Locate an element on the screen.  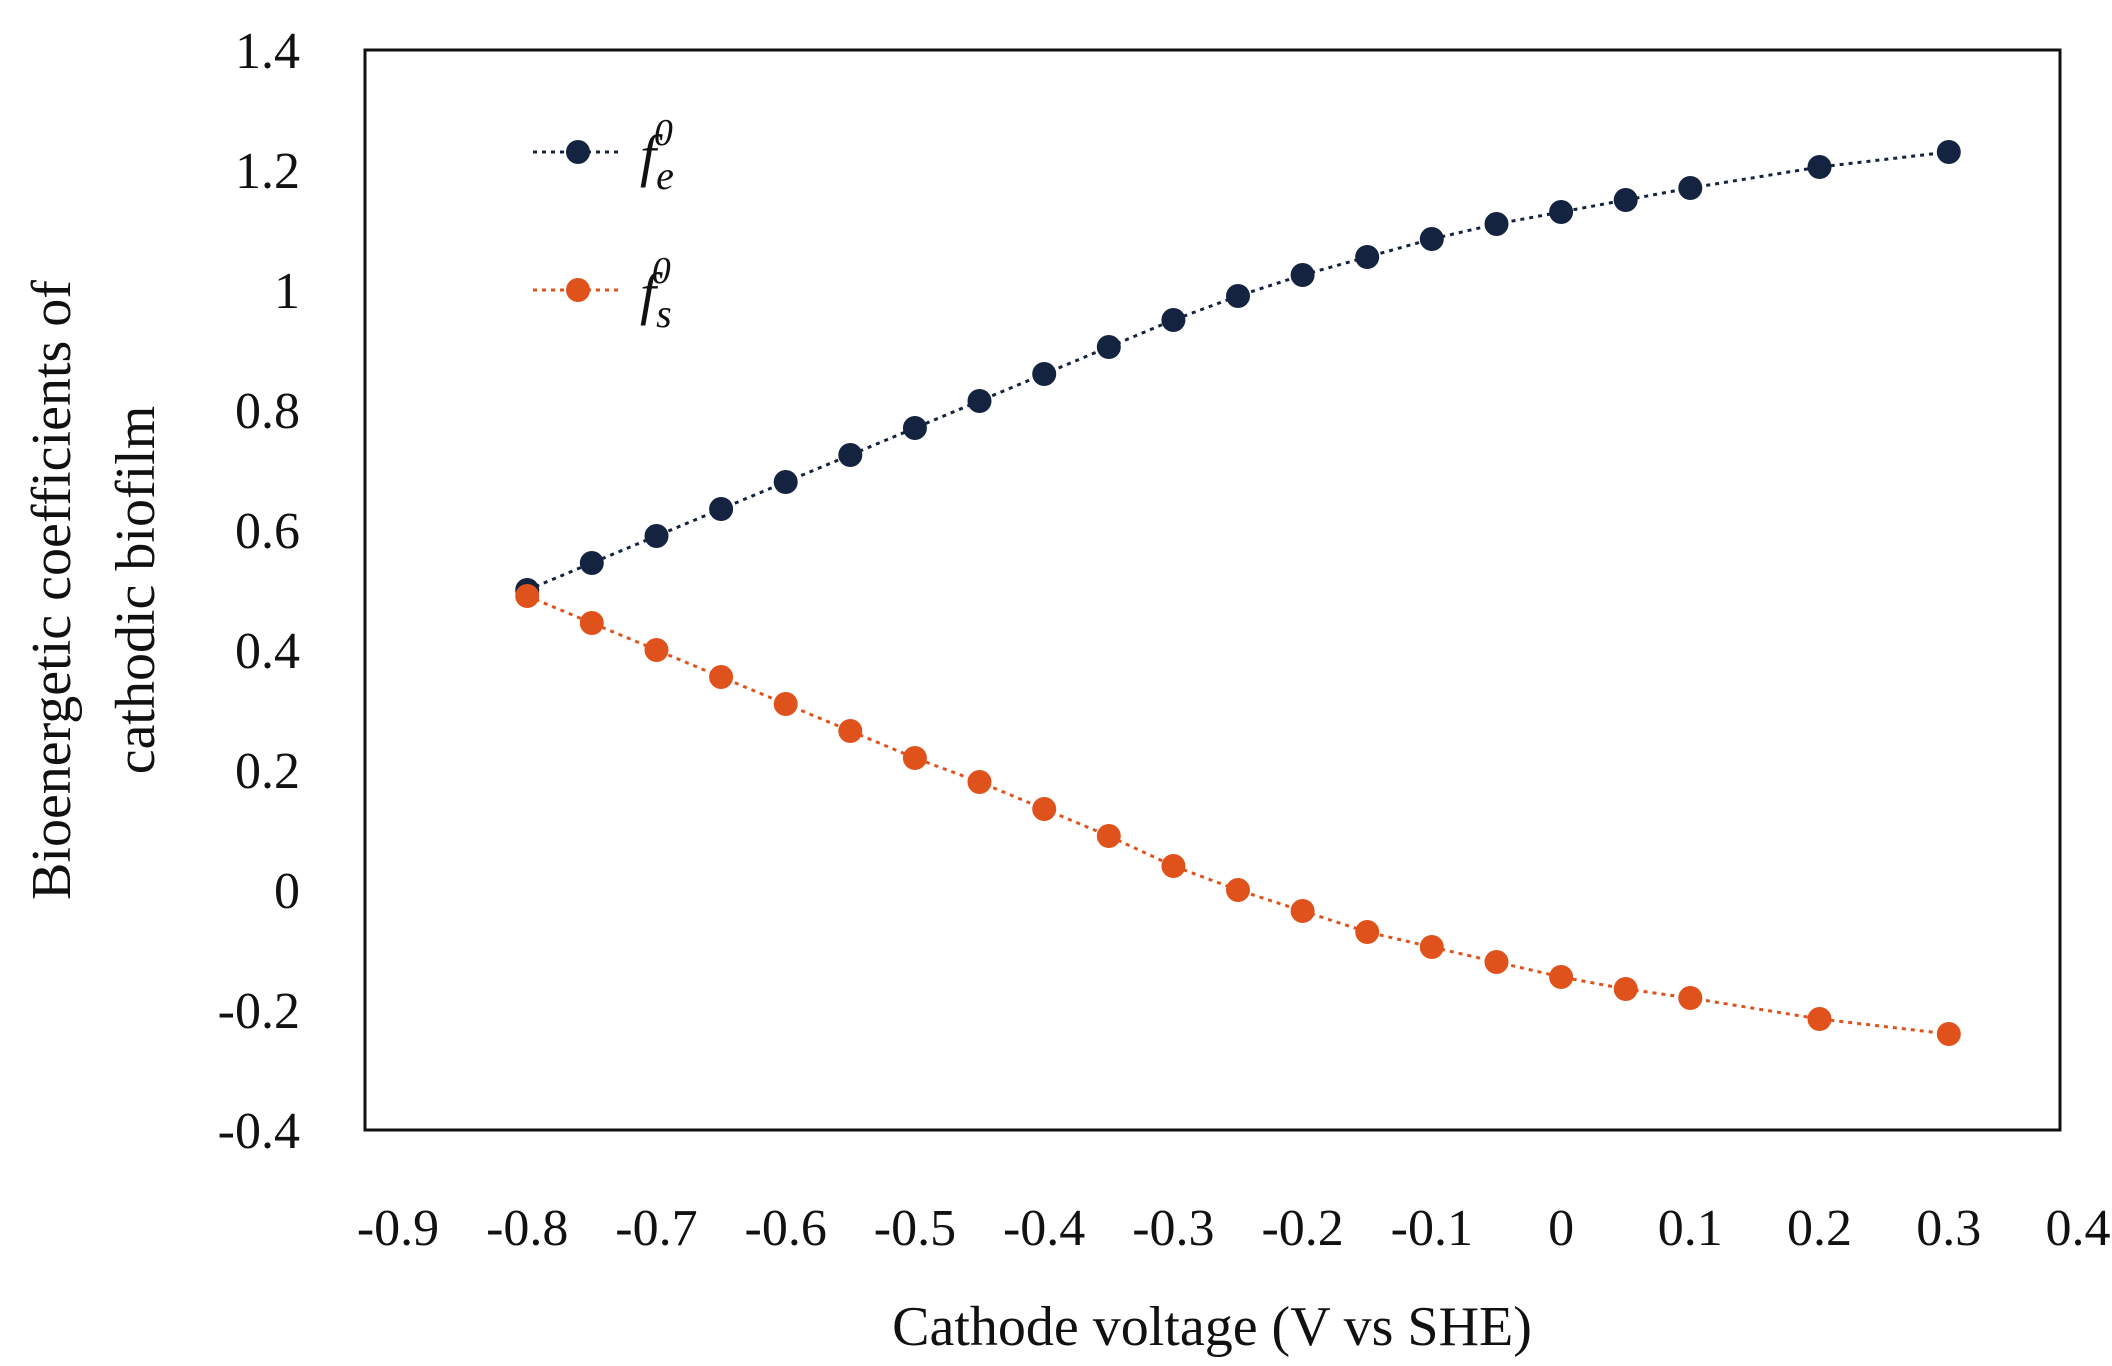
y-tick-label: 0.2 is located at coordinates (267, 771).